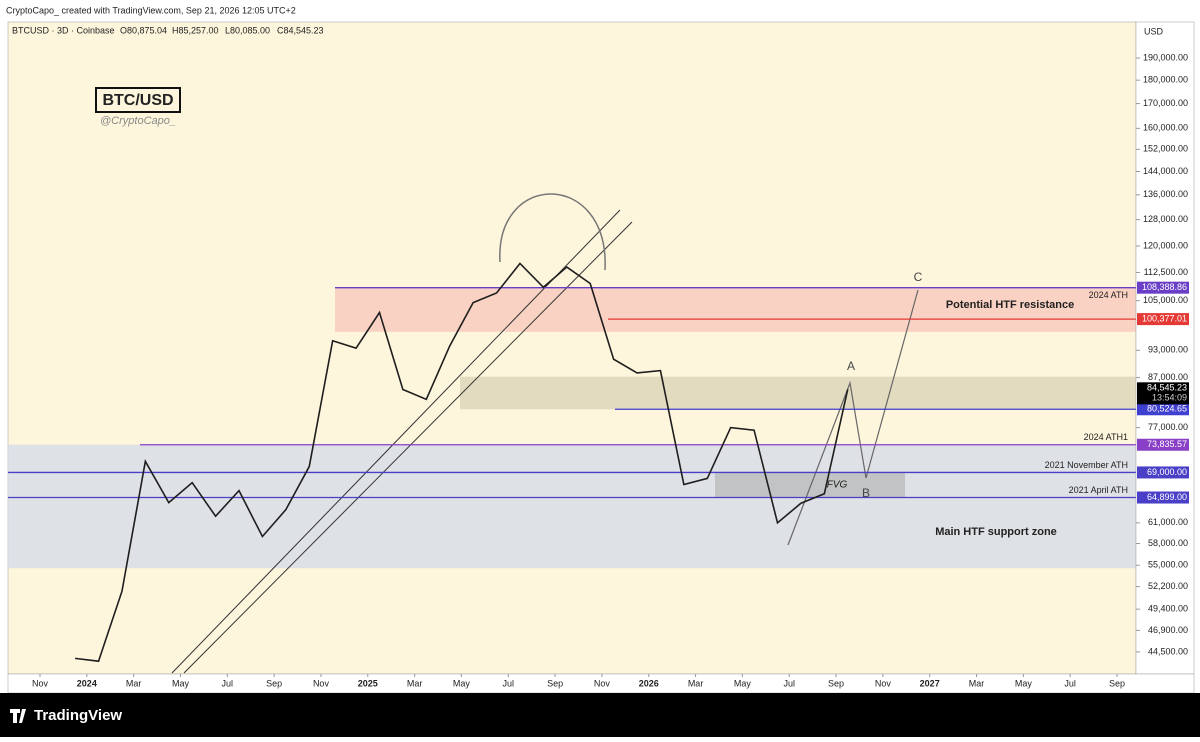 This screenshot has height=742, width=1200. What do you see at coordinates (63, 30) in the screenshot?
I see `symbol: BTCUSD · 3D · Coinbase` at bounding box center [63, 30].